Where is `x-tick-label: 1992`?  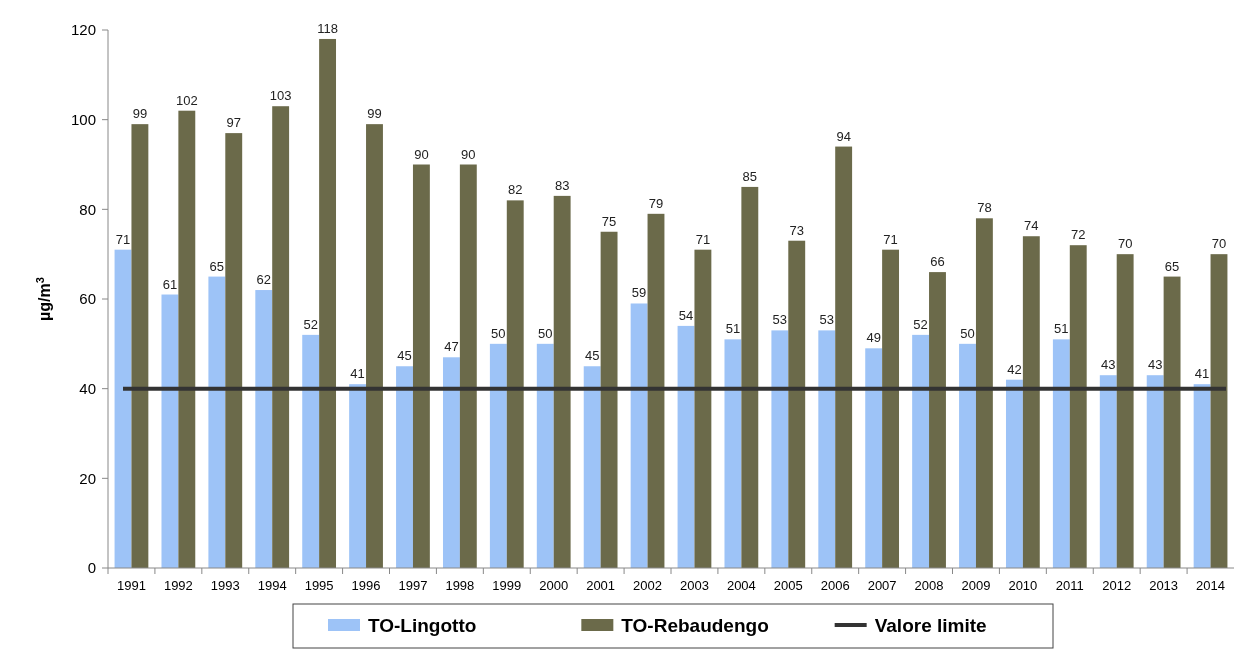 x-tick-label: 1992 is located at coordinates (178, 585).